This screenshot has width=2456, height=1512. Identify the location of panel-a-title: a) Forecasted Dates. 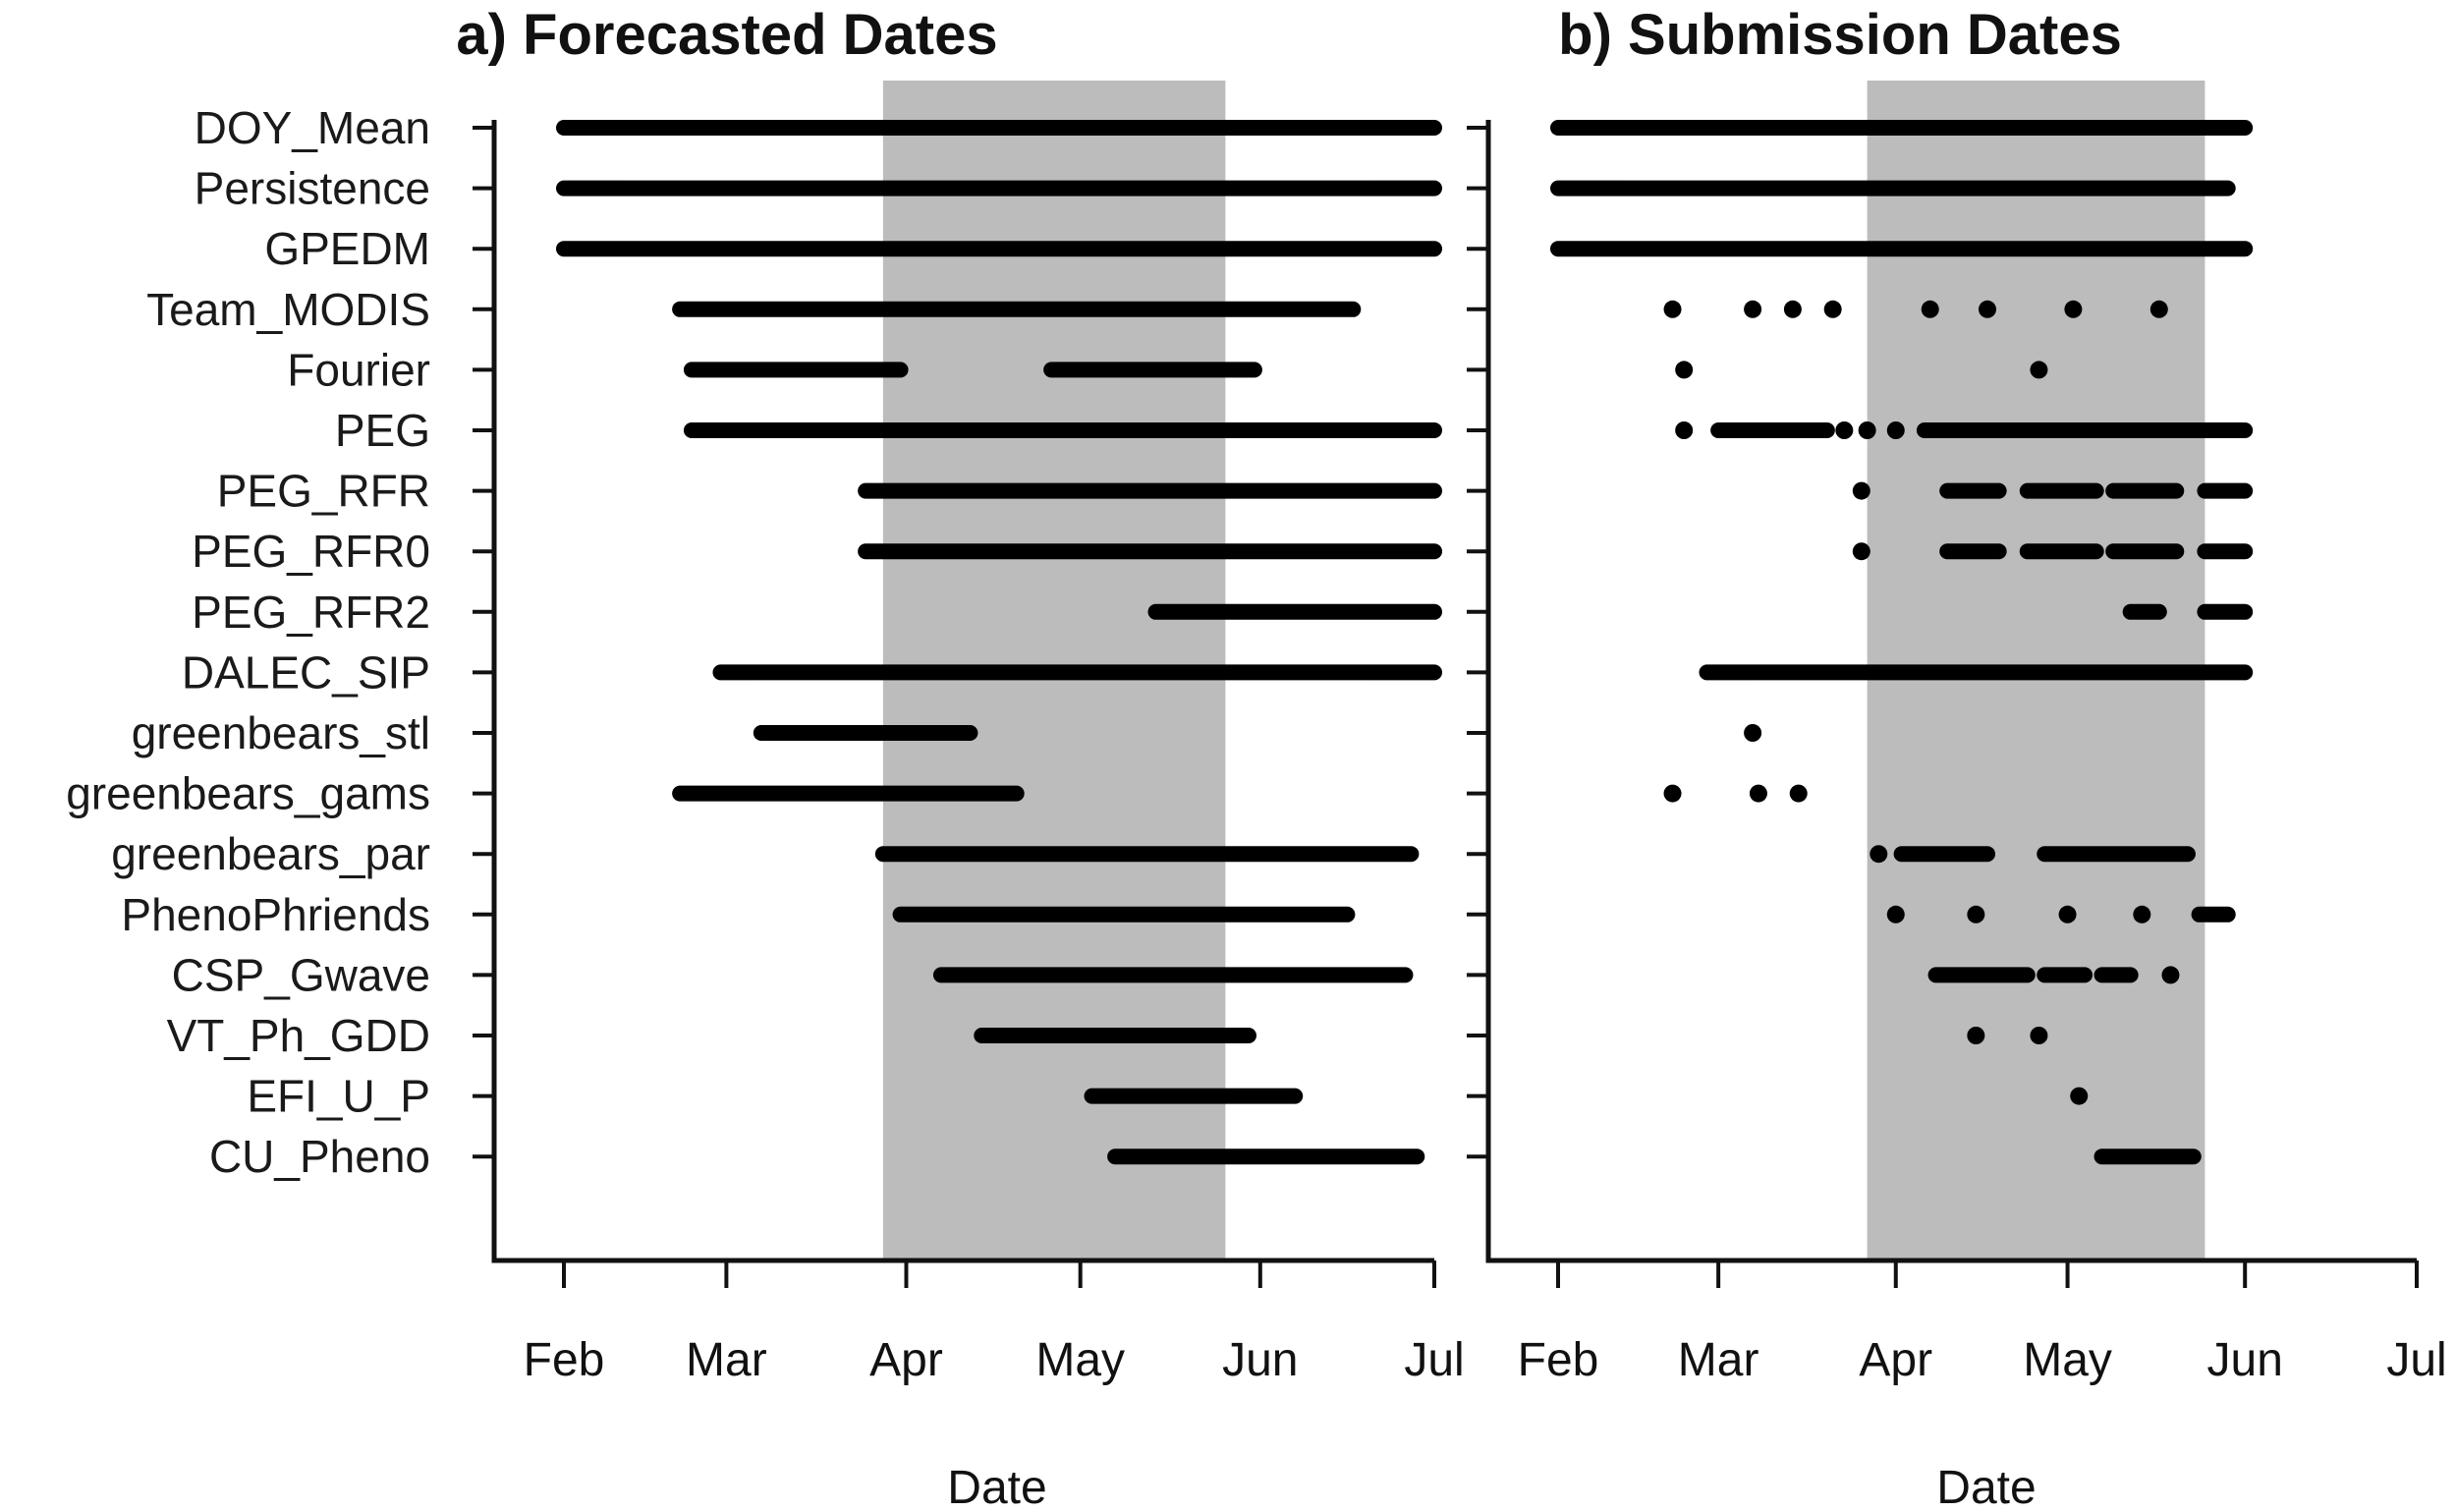
(726, 35).